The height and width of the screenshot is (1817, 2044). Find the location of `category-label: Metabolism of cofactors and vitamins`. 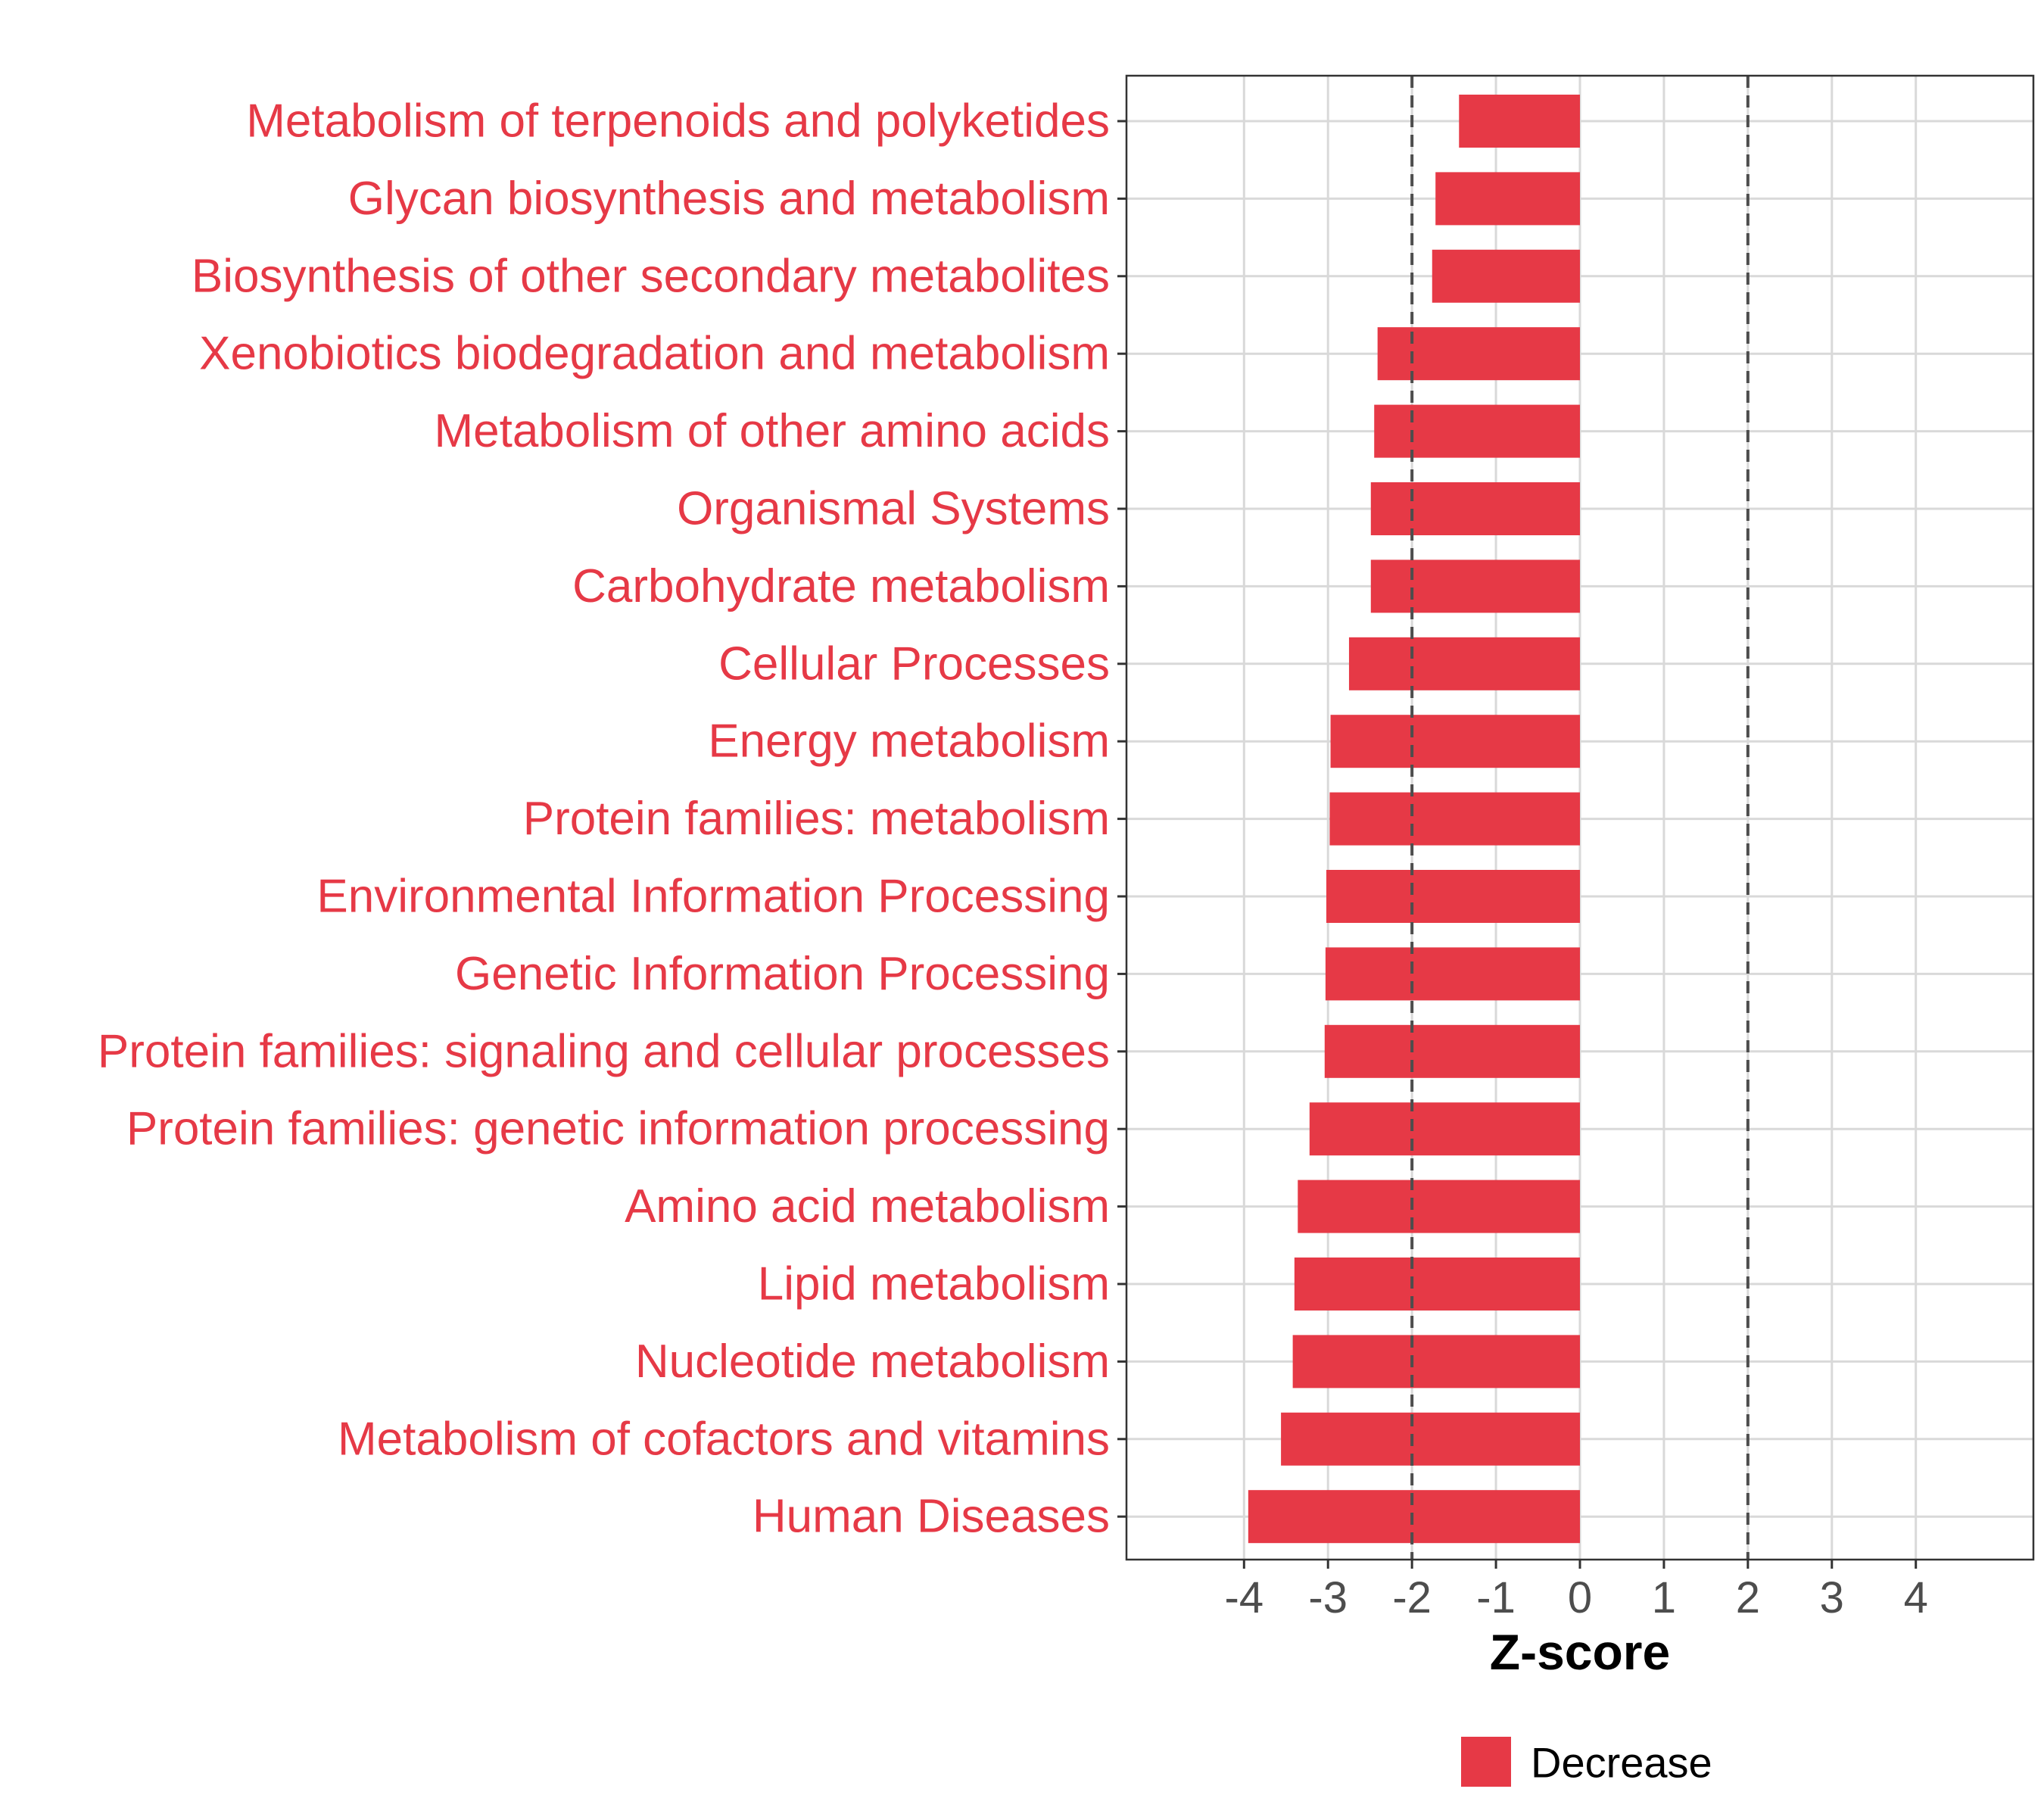

category-label: Metabolism of cofactors and vitamins is located at coordinates (724, 1439).